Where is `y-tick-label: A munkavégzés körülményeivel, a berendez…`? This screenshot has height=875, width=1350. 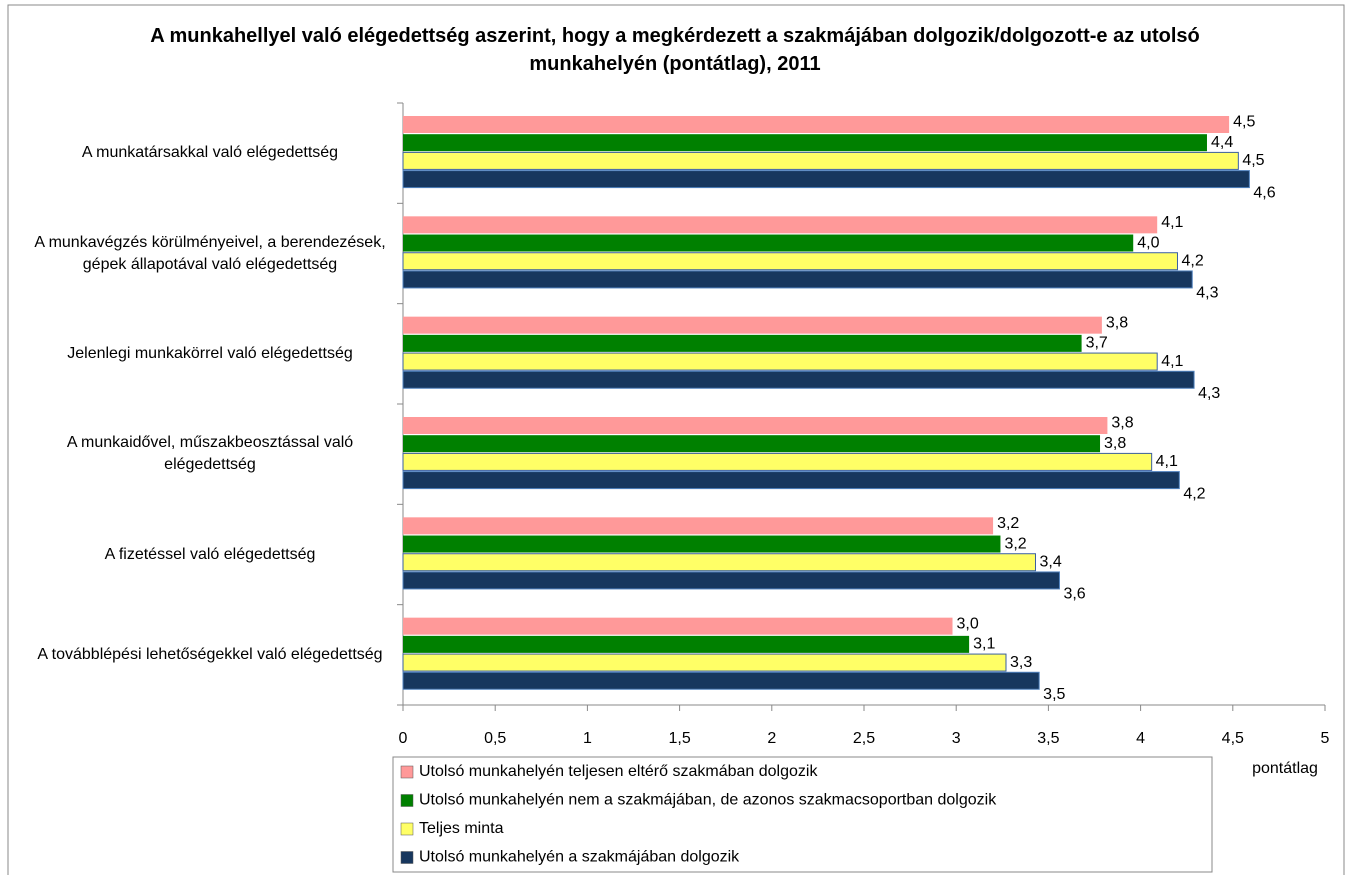 y-tick-label: A munkavégzés körülményeivel, a berendez… is located at coordinates (210, 253).